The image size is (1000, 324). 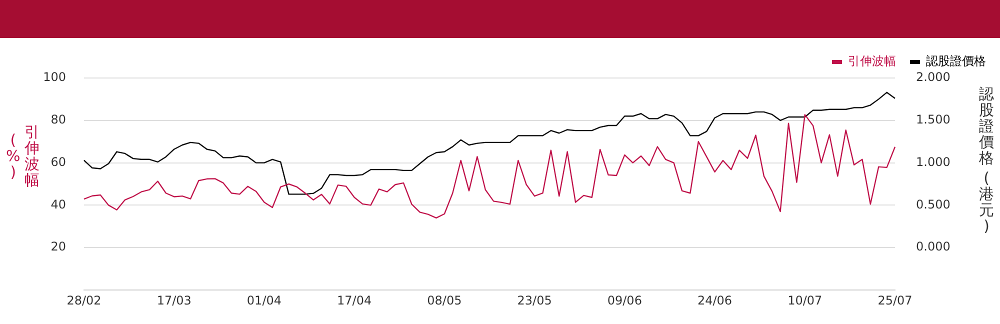 I want to click on x-tick-label: 10/07, so click(x=805, y=300).